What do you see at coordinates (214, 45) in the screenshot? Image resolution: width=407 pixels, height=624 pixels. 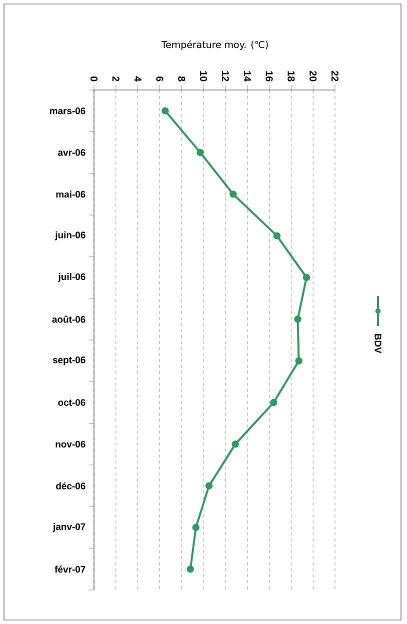 I see `chart-title: Température moy. (℃)` at bounding box center [214, 45].